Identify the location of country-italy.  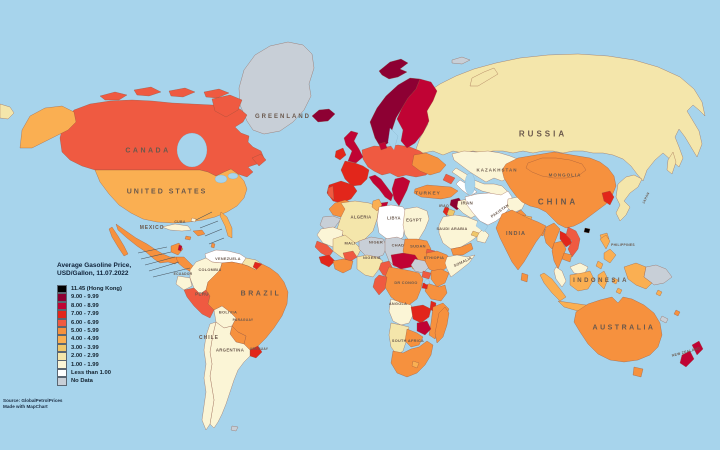
(381, 188).